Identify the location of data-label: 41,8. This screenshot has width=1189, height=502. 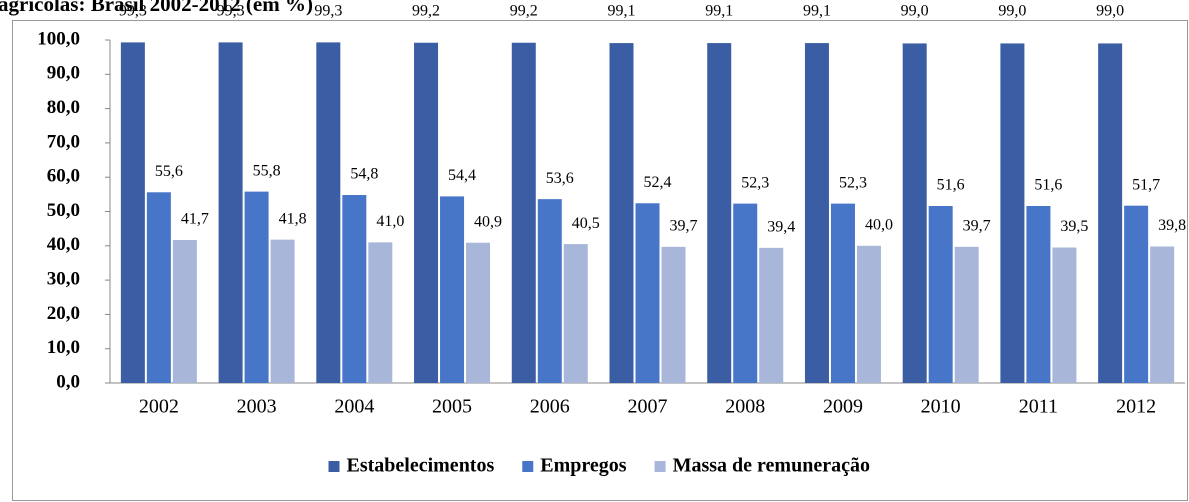
(293, 218).